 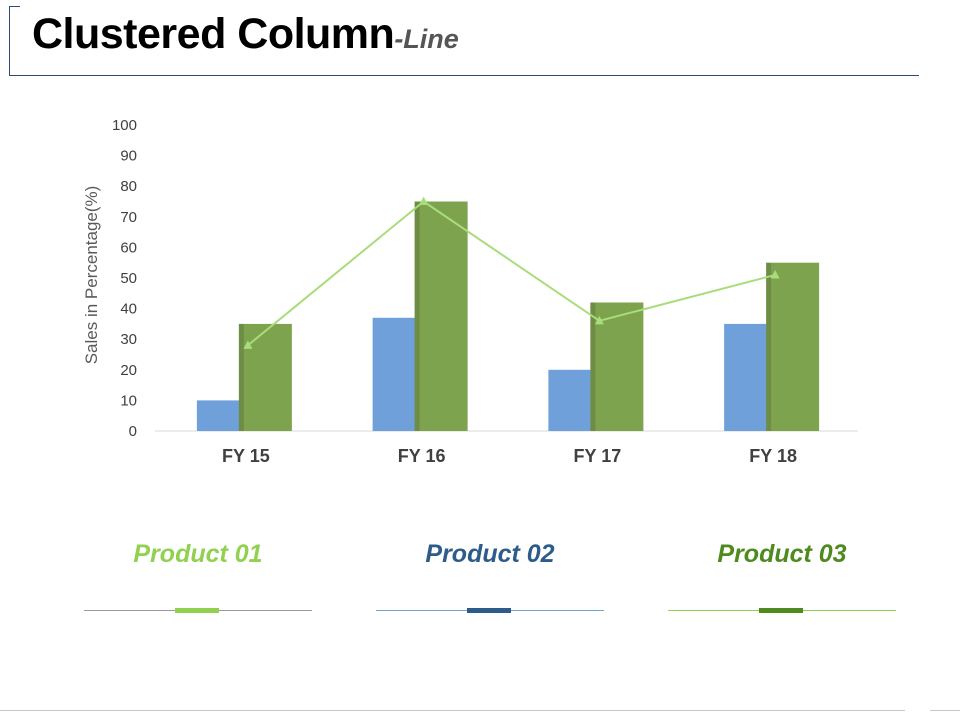 What do you see at coordinates (490, 554) in the screenshot?
I see `legend-label: Product 02` at bounding box center [490, 554].